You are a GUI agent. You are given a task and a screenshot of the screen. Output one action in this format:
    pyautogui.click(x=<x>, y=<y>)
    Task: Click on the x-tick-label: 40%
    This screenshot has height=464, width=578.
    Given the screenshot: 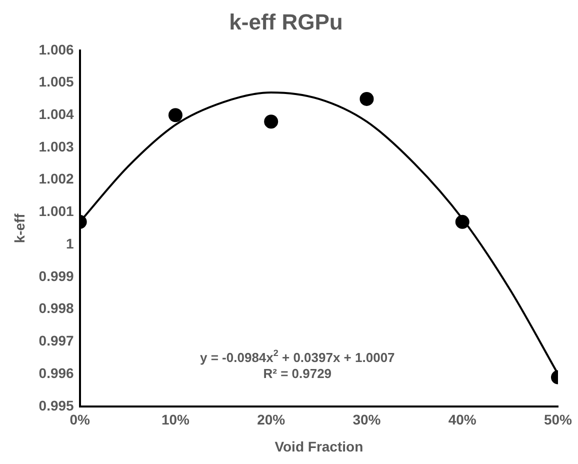 What is the action you would take?
    pyautogui.click(x=462, y=420)
    